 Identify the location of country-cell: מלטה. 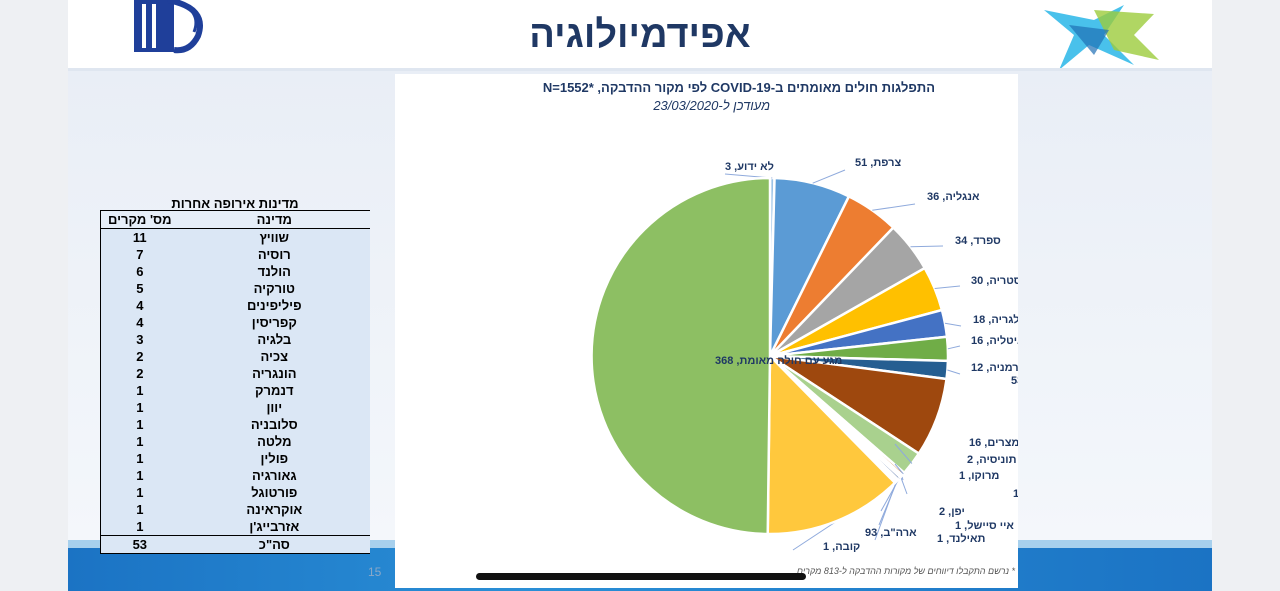
(274, 441).